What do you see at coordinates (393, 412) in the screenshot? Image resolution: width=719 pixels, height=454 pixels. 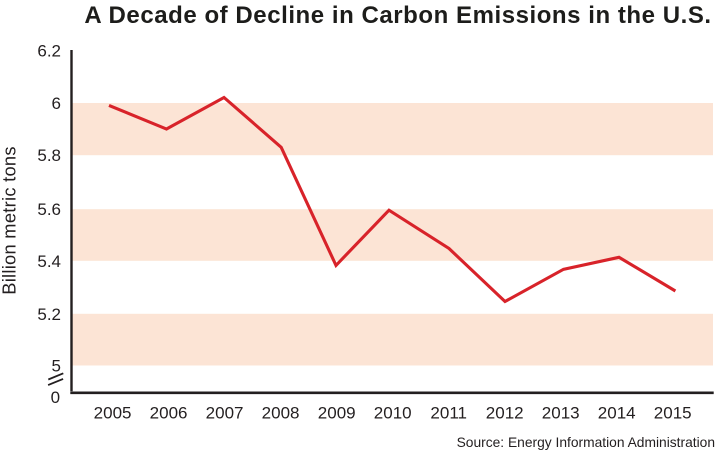 I see `svg-text: 2010` at bounding box center [393, 412].